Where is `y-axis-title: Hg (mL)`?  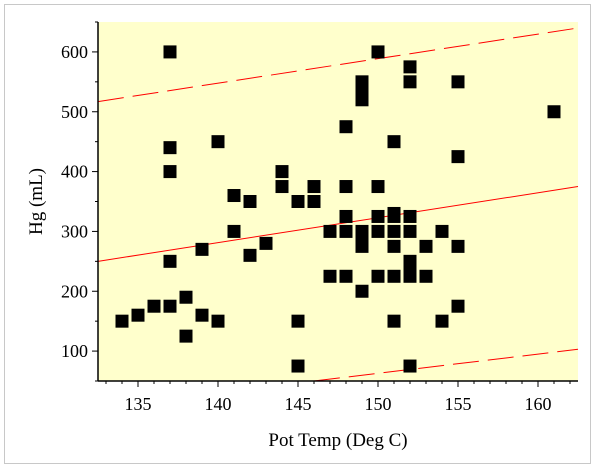 y-axis-title: Hg (mL) is located at coordinates (36, 201).